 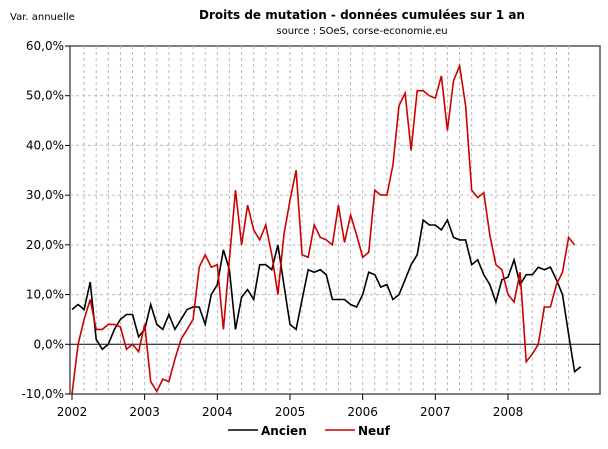 I want to click on x-tick-label: 2007, so click(x=435, y=412).